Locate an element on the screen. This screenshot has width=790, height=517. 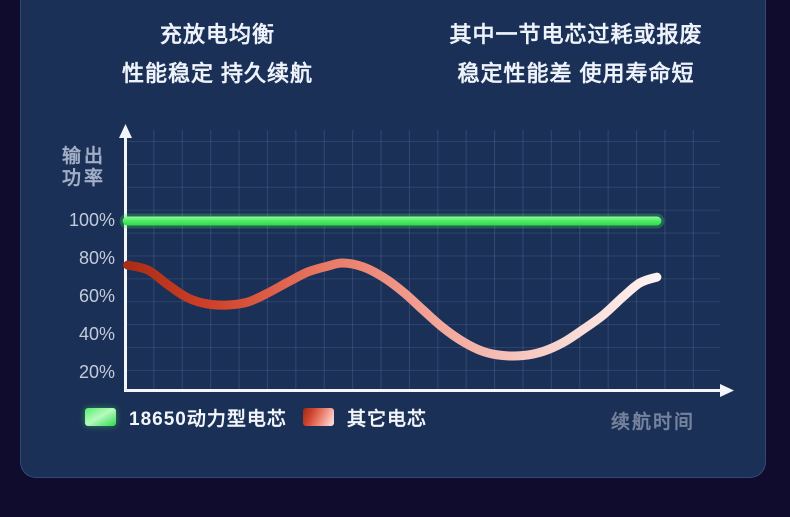
x-axis-label: 续航时间 is located at coordinates (652, 422).